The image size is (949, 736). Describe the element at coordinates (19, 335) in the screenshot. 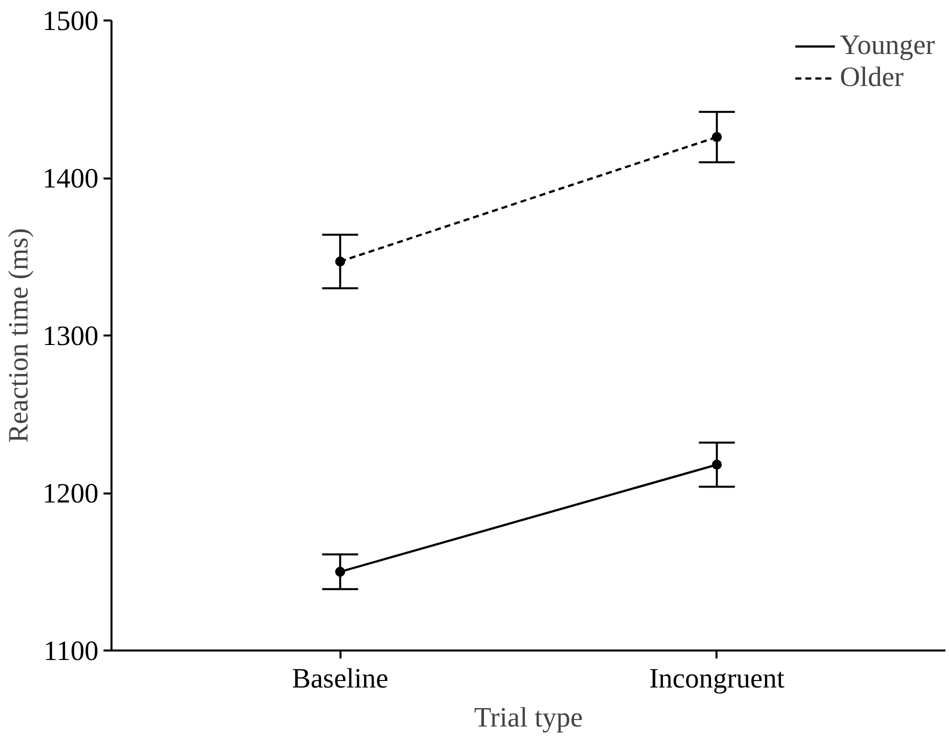

I see `y-axis-title: Reaction time (ms)` at that location.